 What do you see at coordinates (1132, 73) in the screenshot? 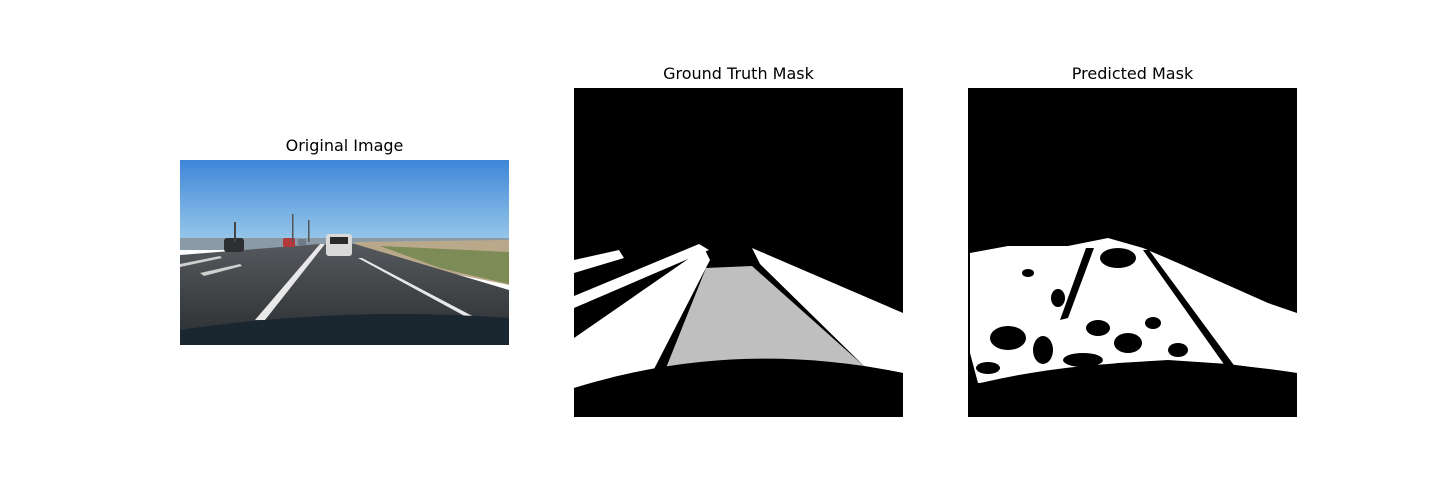
I see `predicted-mask-title: Predicted Mask` at bounding box center [1132, 73].